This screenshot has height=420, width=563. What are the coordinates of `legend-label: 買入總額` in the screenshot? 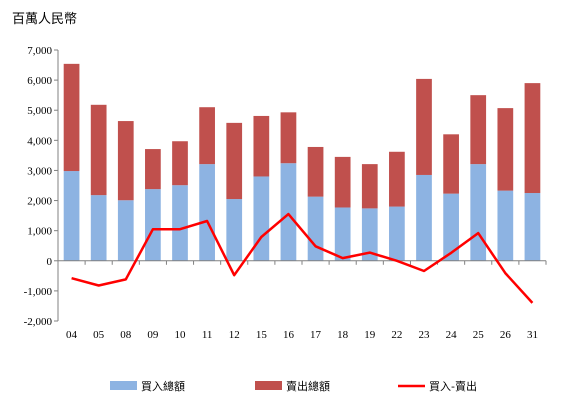 It's located at (163, 386).